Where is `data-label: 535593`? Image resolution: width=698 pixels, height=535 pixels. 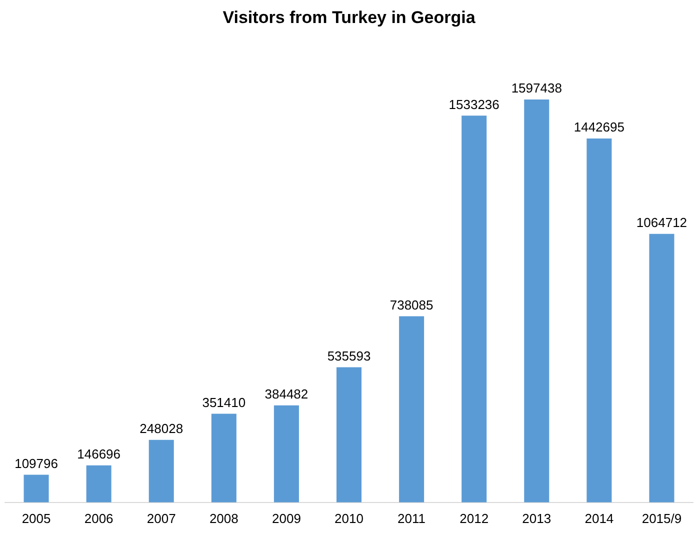
data-label: 535593 is located at coordinates (349, 356).